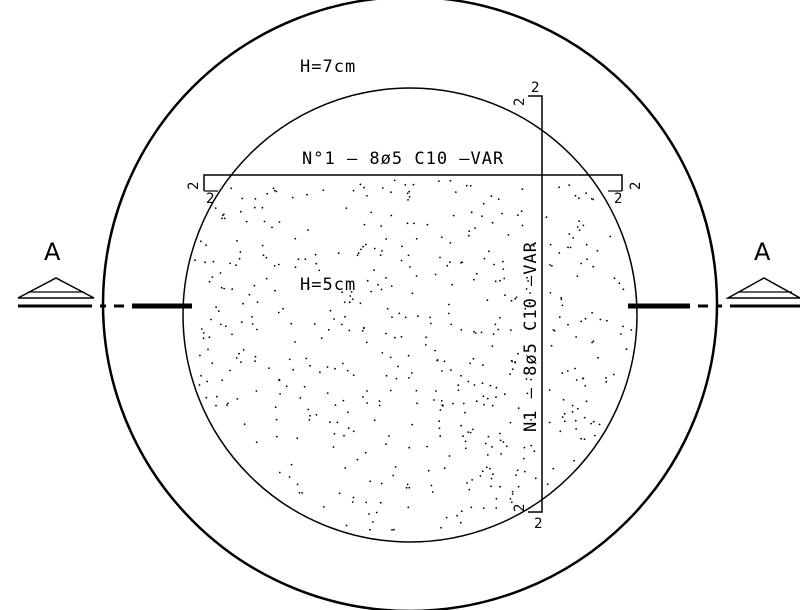  What do you see at coordinates (210, 199) in the screenshot?
I see `hook-length-left-inner: 2` at bounding box center [210, 199].